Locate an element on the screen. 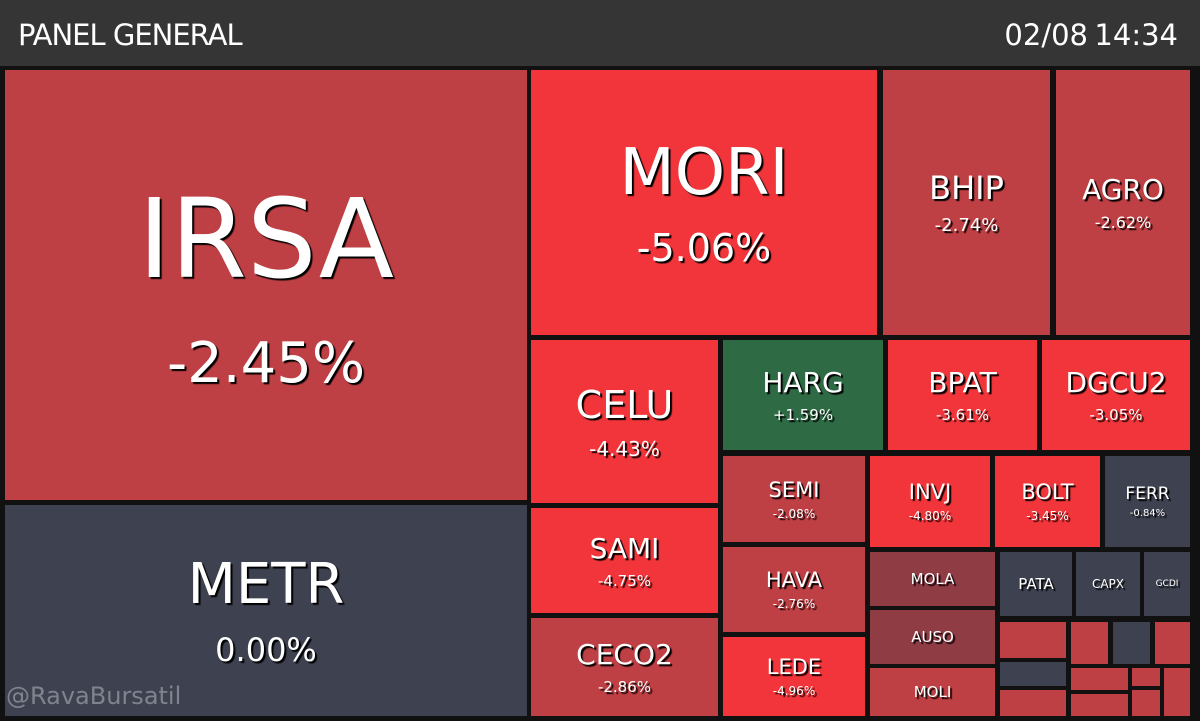 This screenshot has height=721, width=1200. tile: FERR -0.84% is located at coordinates (1147, 501).